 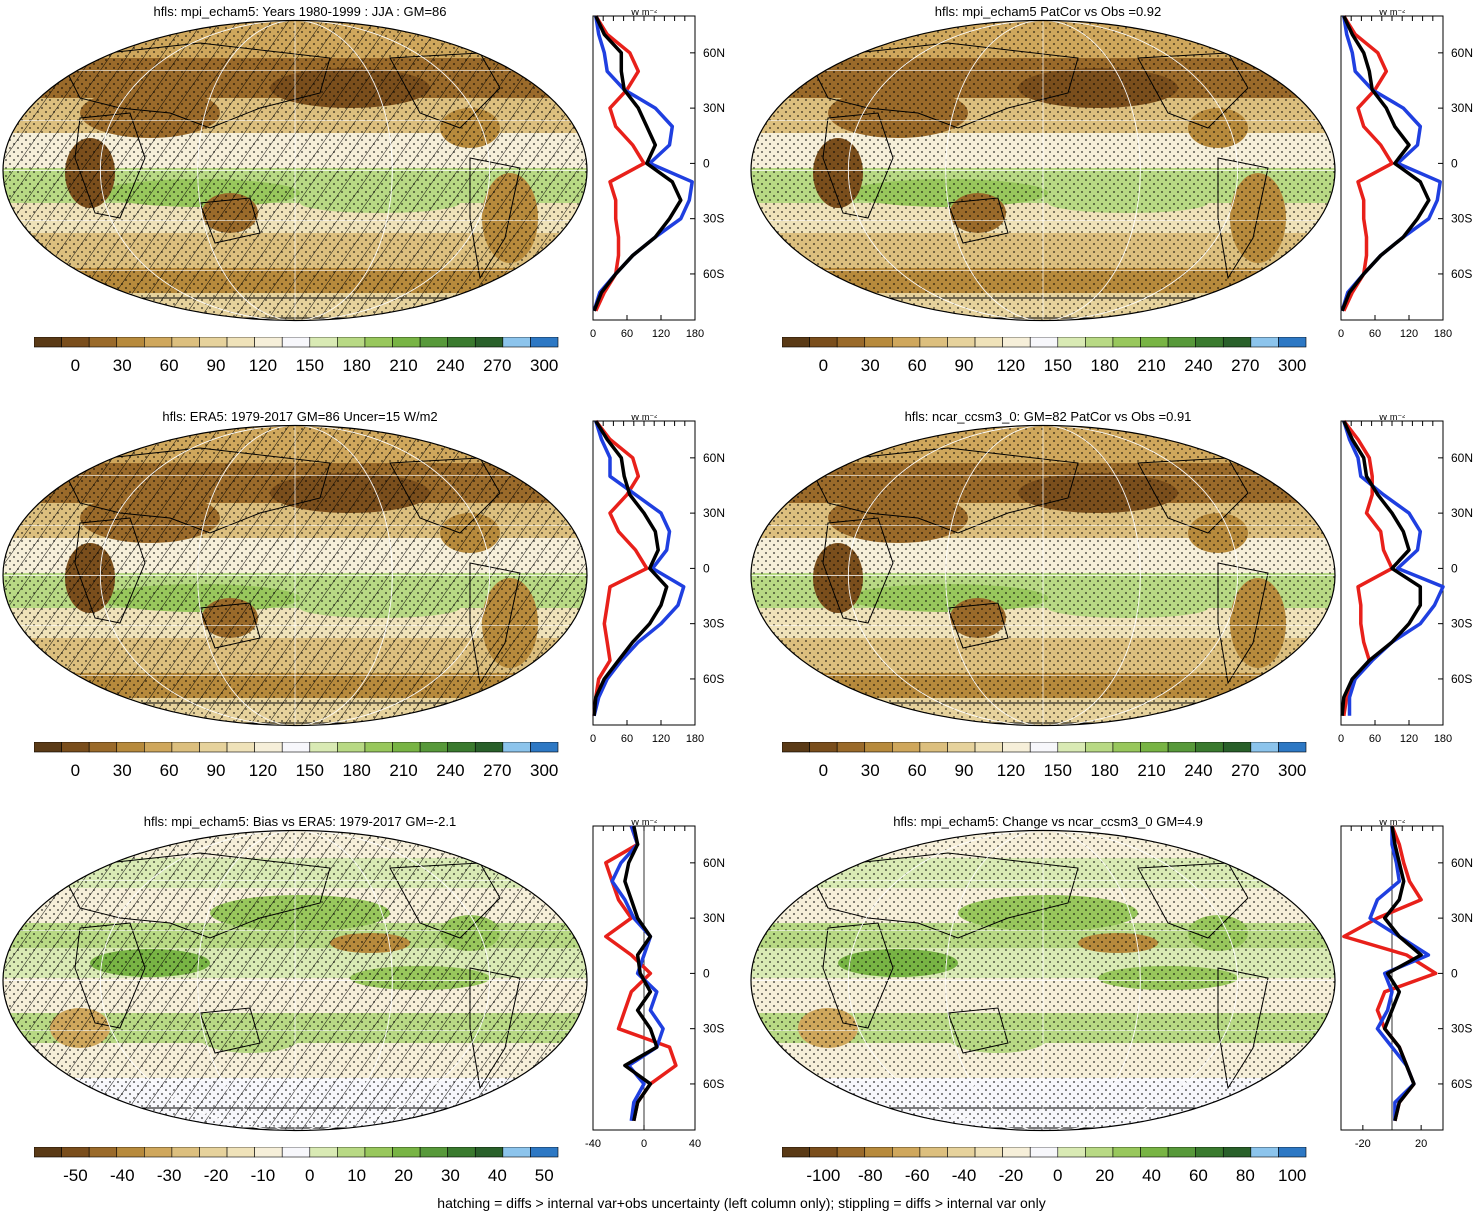 What do you see at coordinates (713, 1084) in the screenshot?
I see `lat-label: 60S` at bounding box center [713, 1084].